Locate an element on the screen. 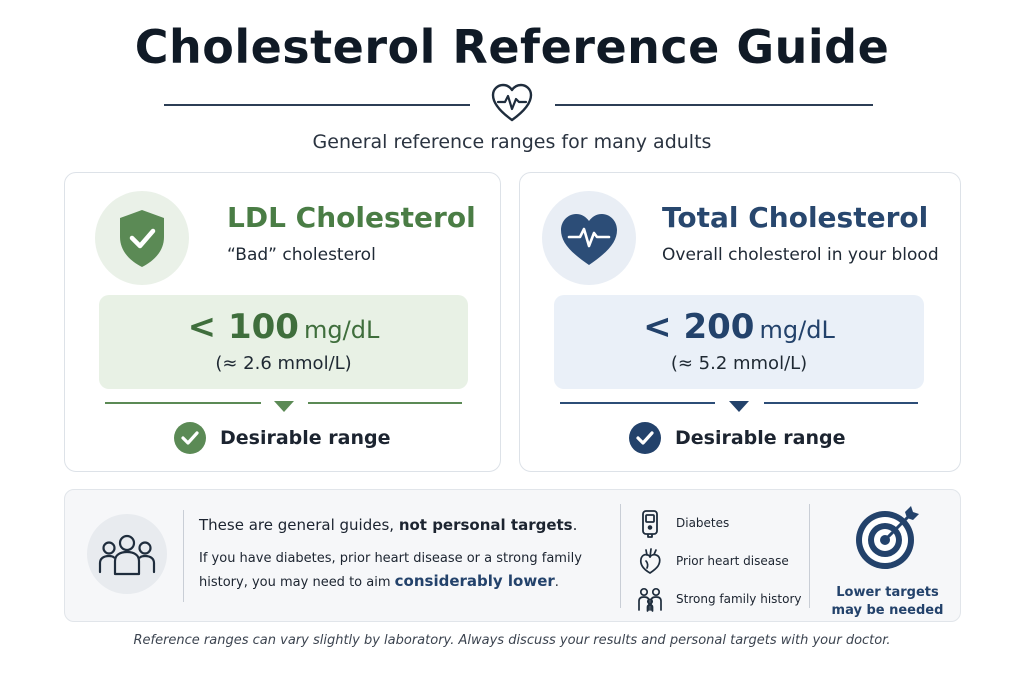 Image resolution: width=1024 pixels, height=683 pixels. risk-label-diabetes: Diabetes is located at coordinates (703, 523).